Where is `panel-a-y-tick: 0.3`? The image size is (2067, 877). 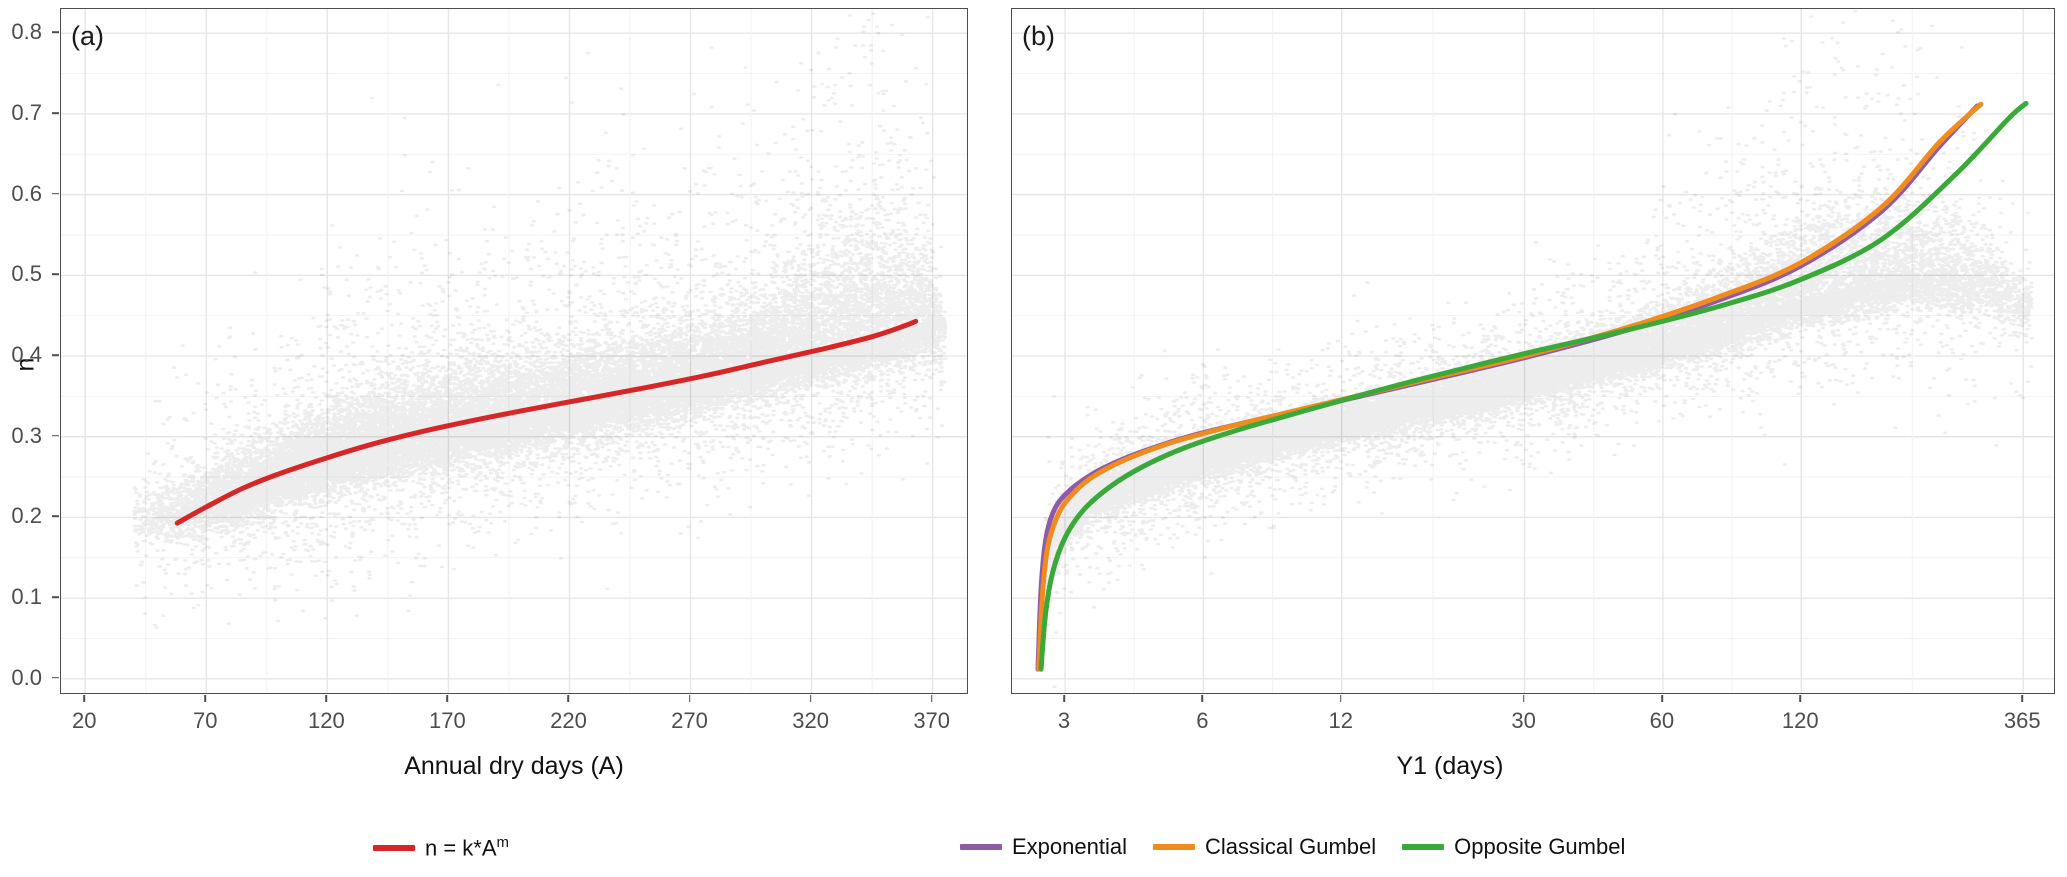
panel-a-y-tick: 0.3 is located at coordinates (26, 435).